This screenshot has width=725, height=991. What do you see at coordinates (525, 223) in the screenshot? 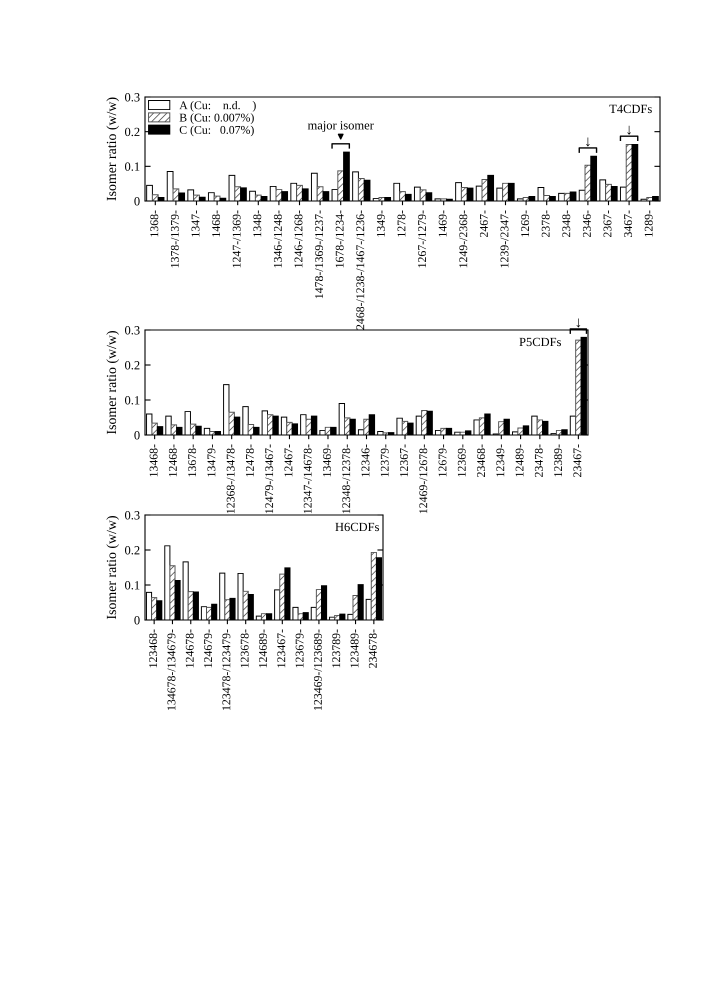
I see `x-tick-label: 1269-` at bounding box center [525, 223].